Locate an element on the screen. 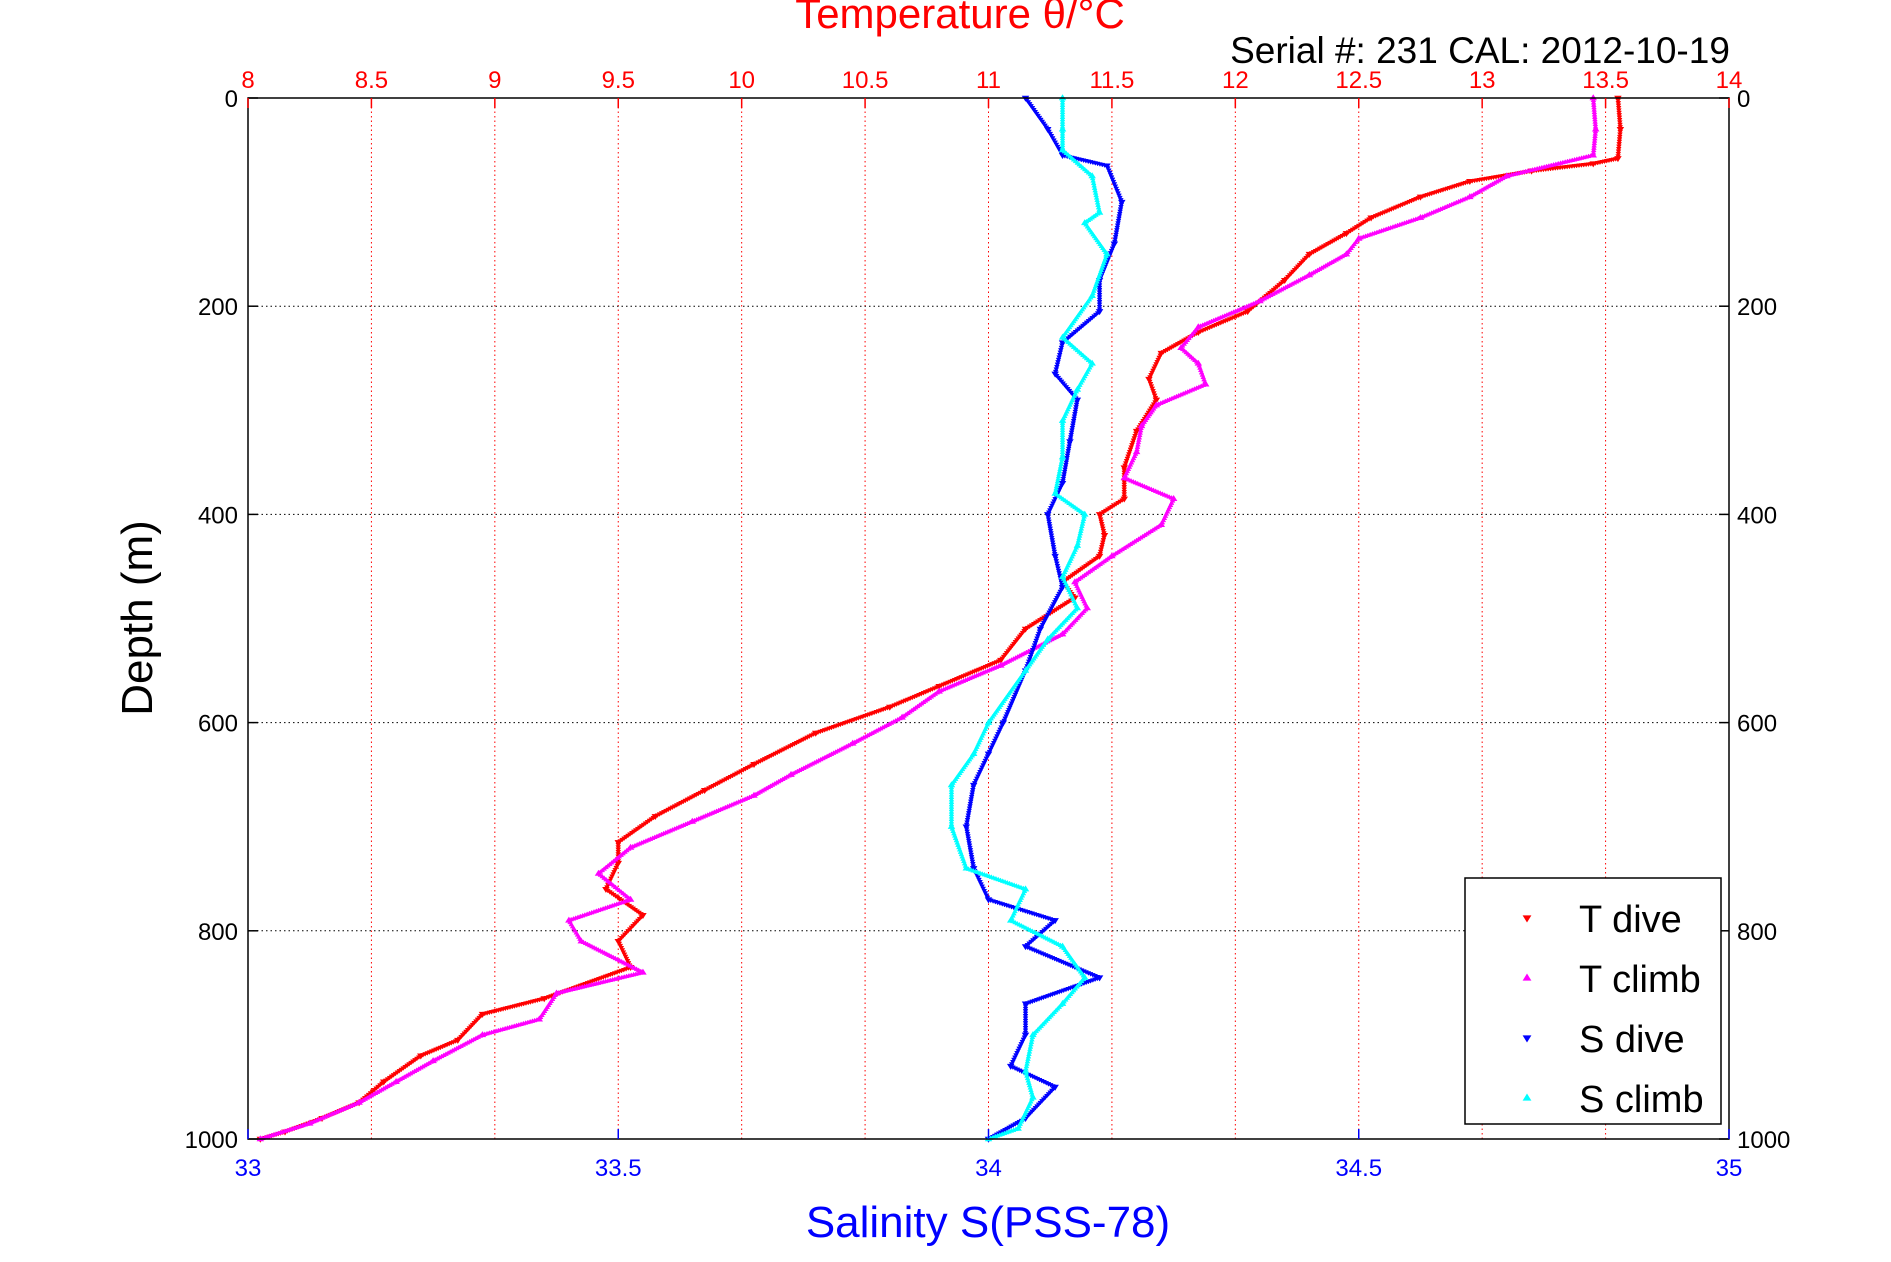 The height and width of the screenshot is (1262, 1891). data-point is located at coordinates (1620, 130).